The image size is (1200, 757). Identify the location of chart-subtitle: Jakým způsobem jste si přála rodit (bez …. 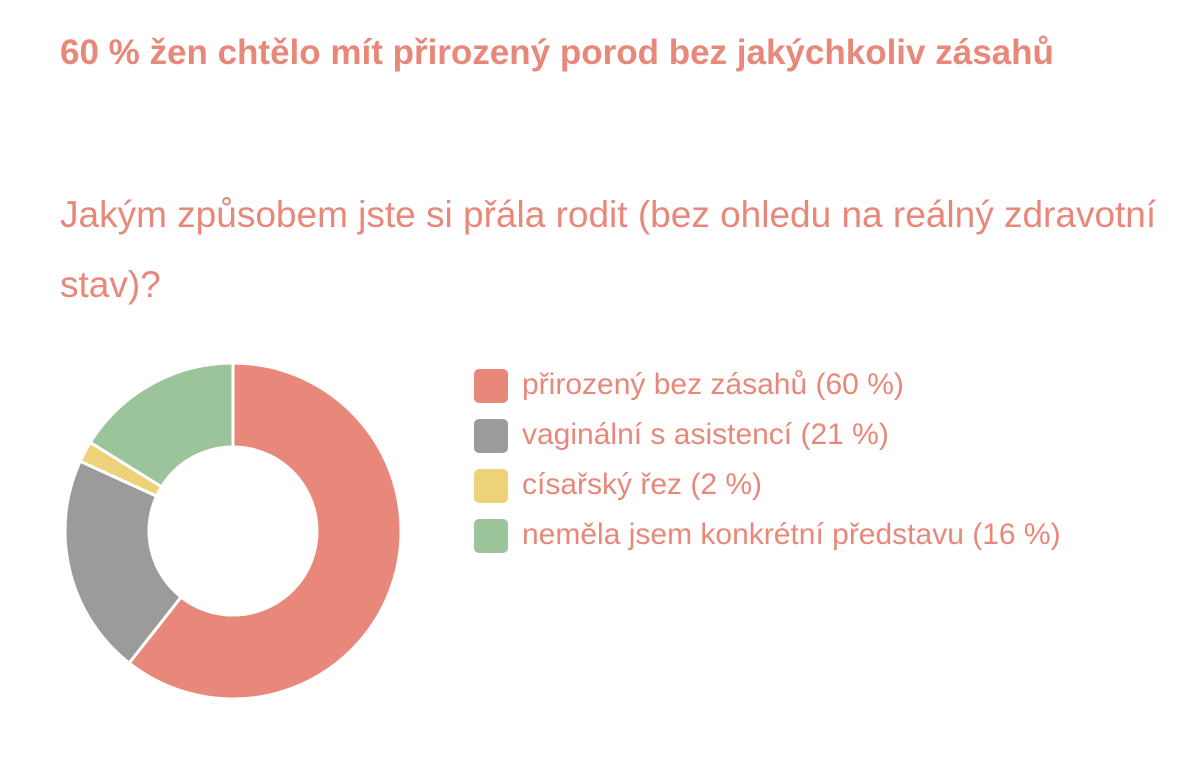
(608, 249).